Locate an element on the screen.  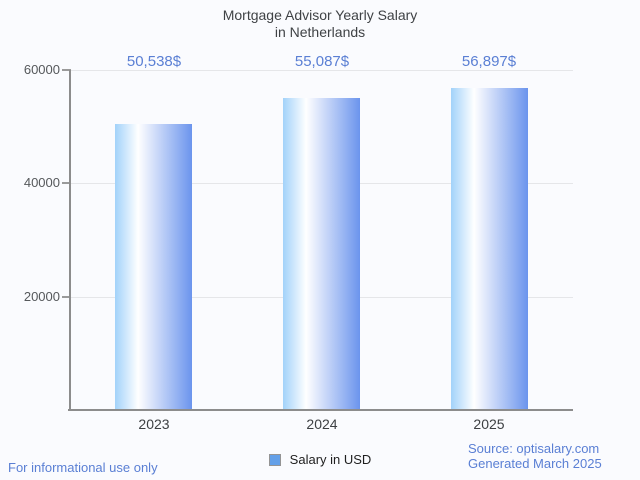
x-axis-line is located at coordinates (320, 410).